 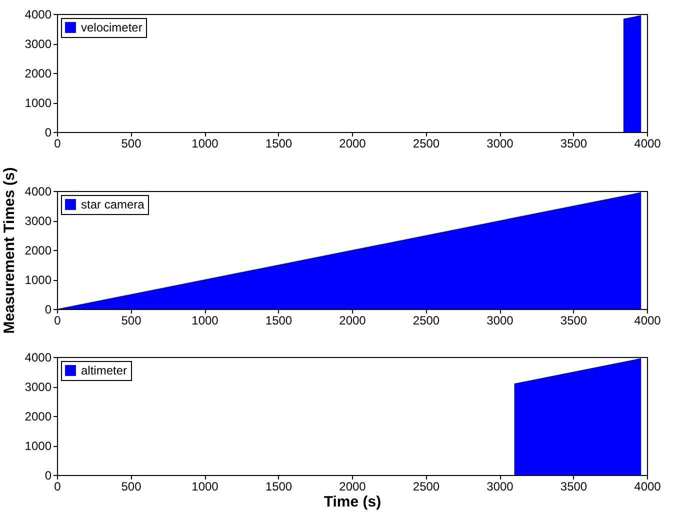 I want to click on legend-label: star camera, so click(x=113, y=205).